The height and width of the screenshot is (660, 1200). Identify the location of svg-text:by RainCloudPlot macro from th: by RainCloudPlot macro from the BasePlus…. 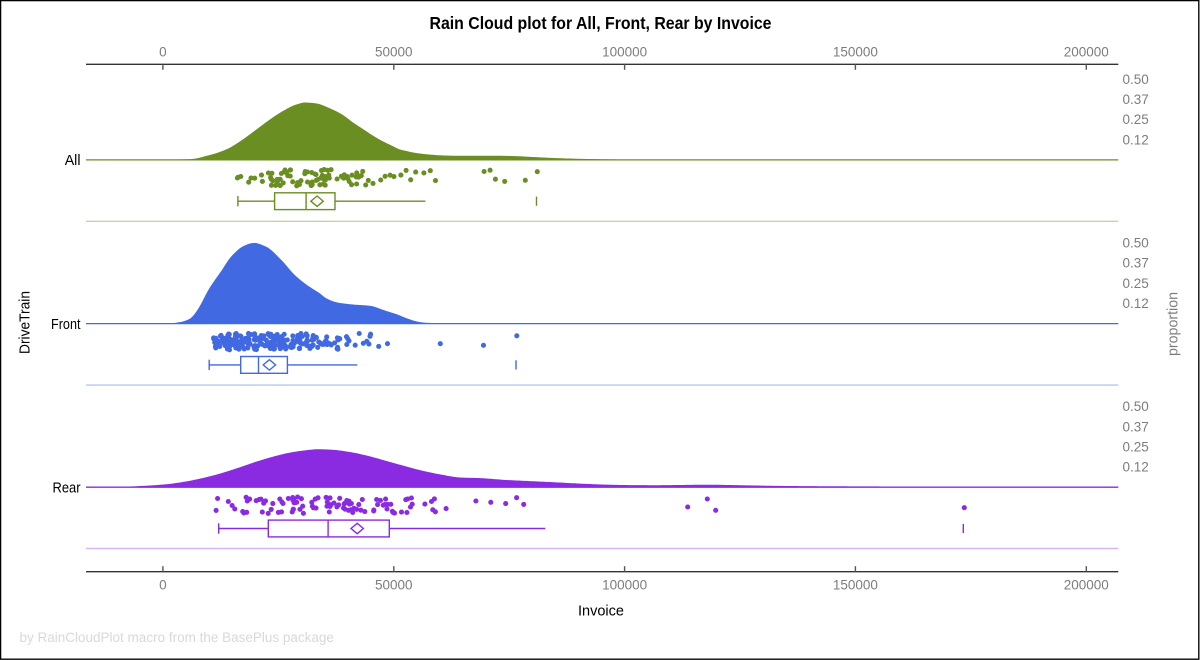
(177, 637).